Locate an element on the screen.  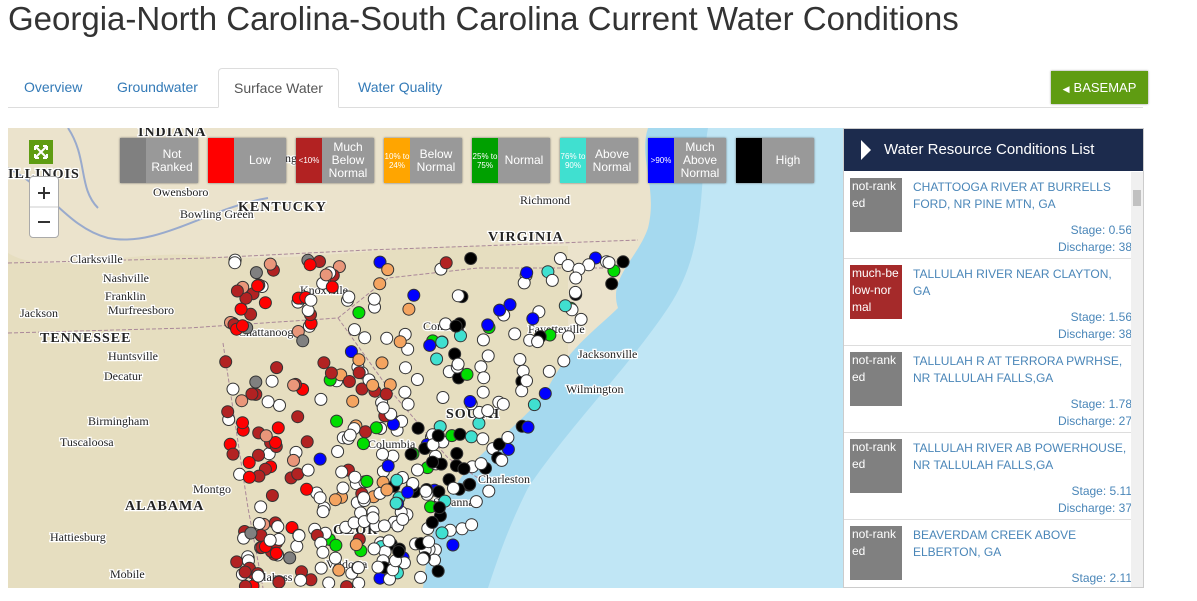
legend-item: 10% to 24% Below Normal is located at coordinates (423, 160).